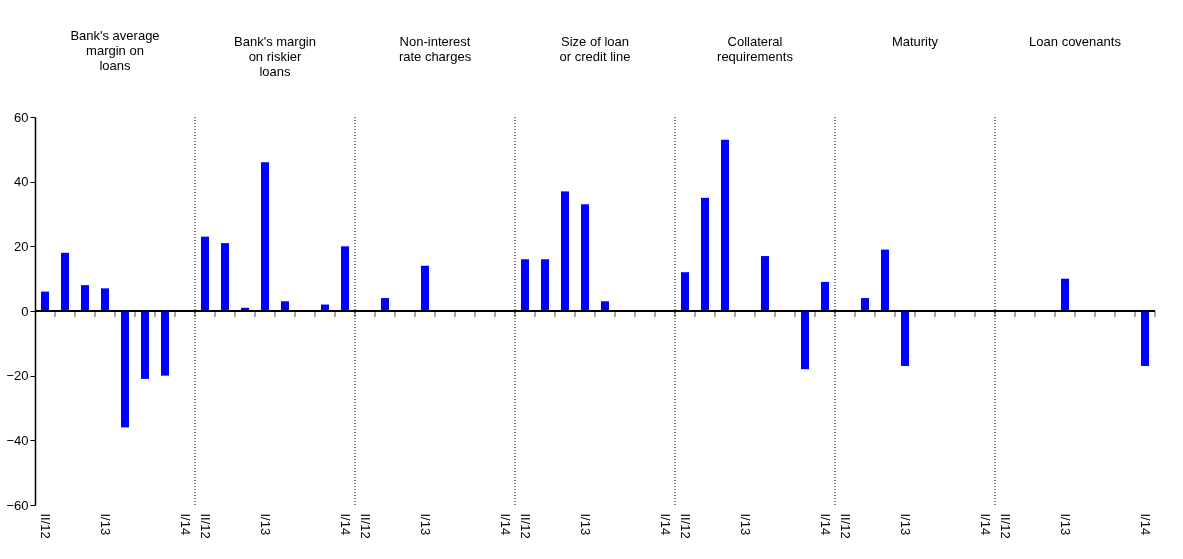 This screenshot has height=559, width=1183. I want to click on y-tick-label: 60, so click(21, 117).